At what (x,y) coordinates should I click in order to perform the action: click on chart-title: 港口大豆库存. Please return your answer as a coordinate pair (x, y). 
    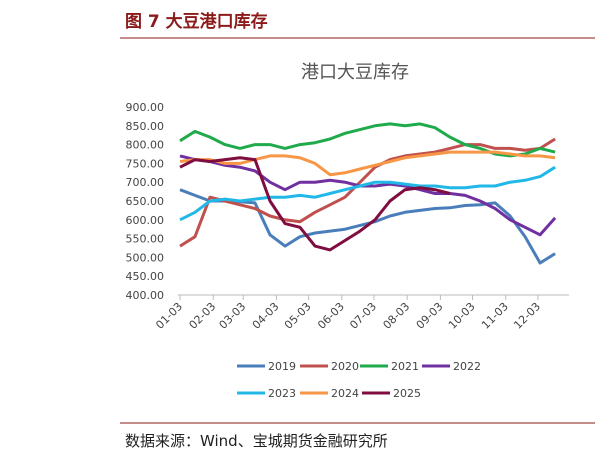
    Looking at the image, I should click on (355, 72).